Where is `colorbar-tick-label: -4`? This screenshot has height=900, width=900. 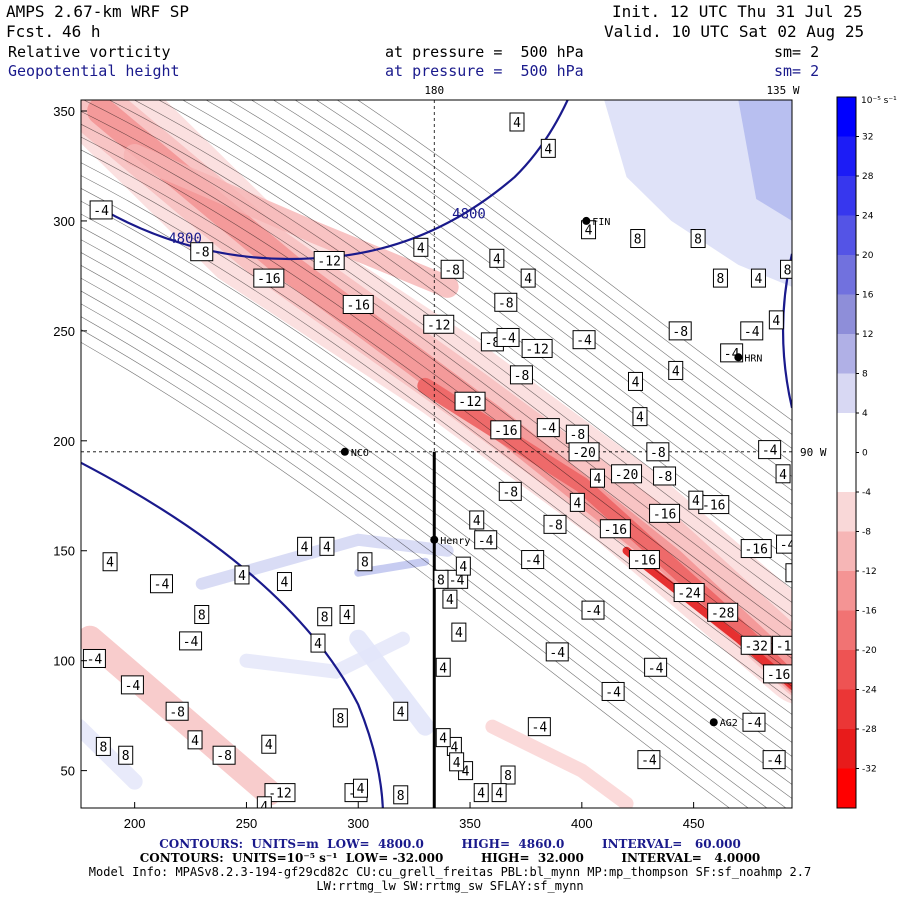 colorbar-tick-label: -4 is located at coordinates (866, 493).